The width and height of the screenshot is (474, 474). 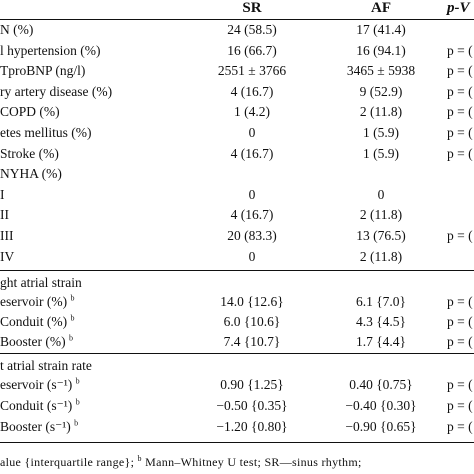 I want to click on table-row: III 20 (83.3) 13 (76.5) p = (, so click(x=237, y=236).